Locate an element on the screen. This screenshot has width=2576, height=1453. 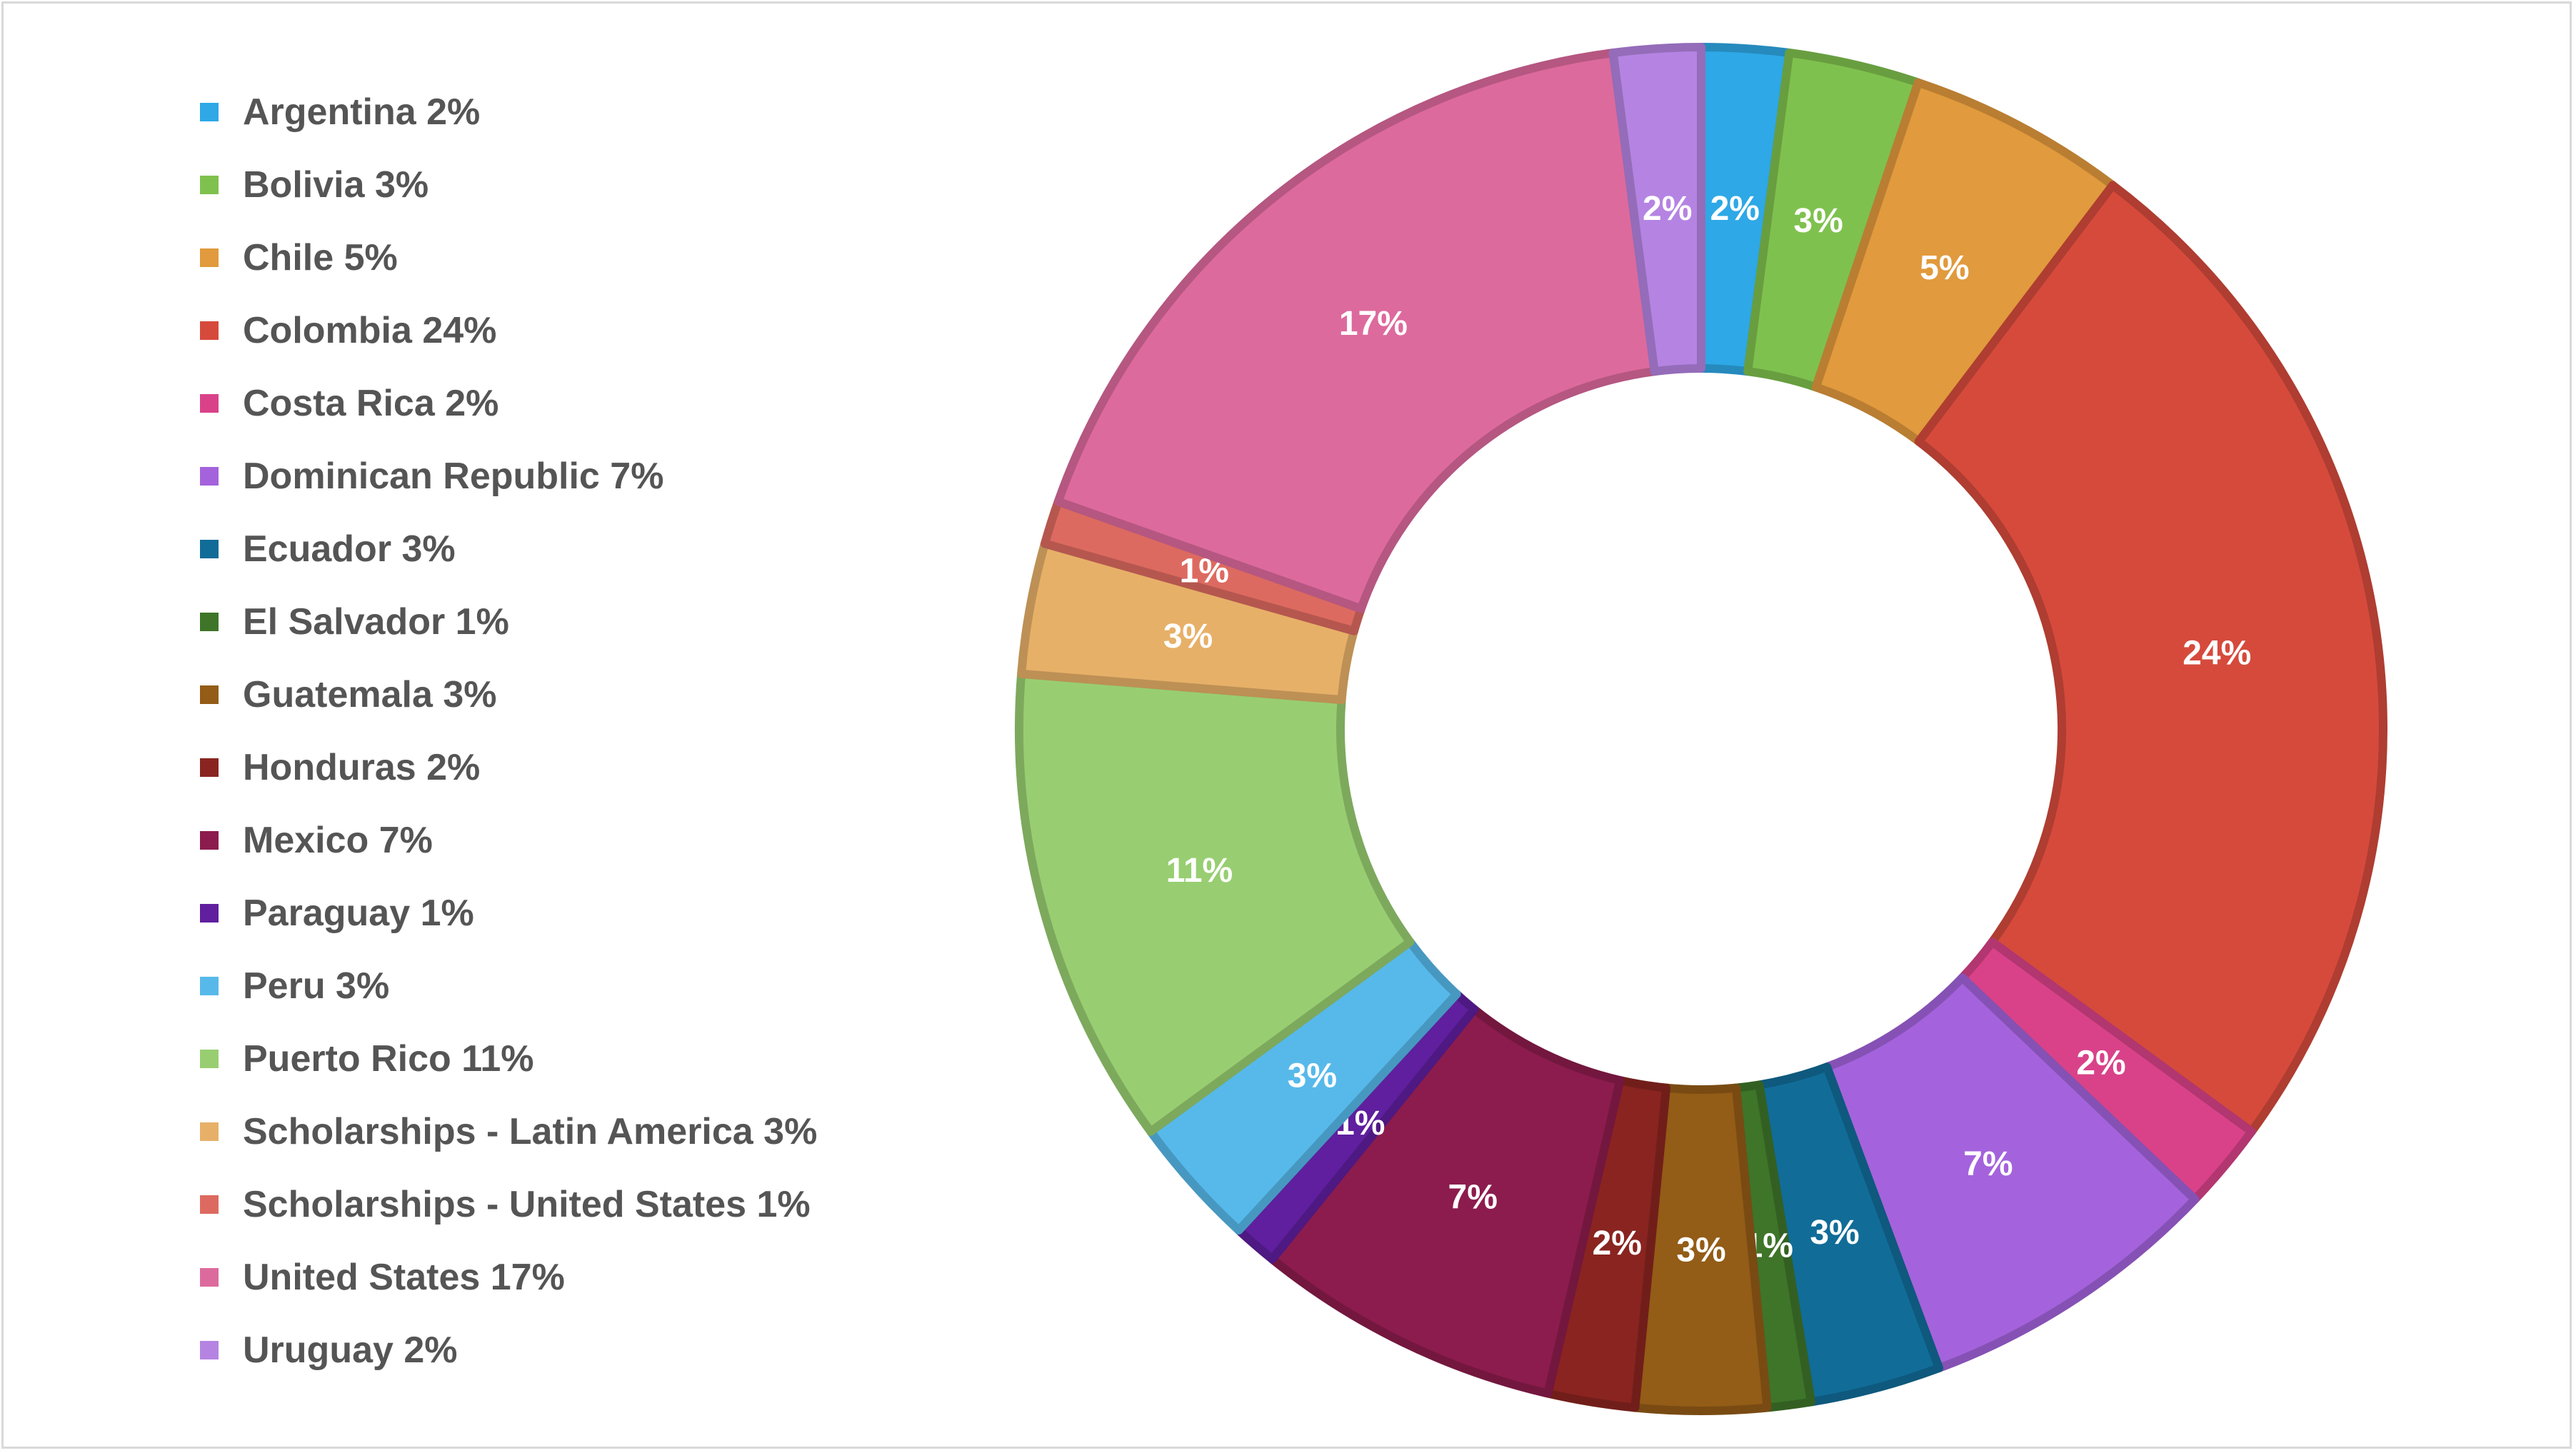
slice-data-label: 11% is located at coordinates (1199, 871).